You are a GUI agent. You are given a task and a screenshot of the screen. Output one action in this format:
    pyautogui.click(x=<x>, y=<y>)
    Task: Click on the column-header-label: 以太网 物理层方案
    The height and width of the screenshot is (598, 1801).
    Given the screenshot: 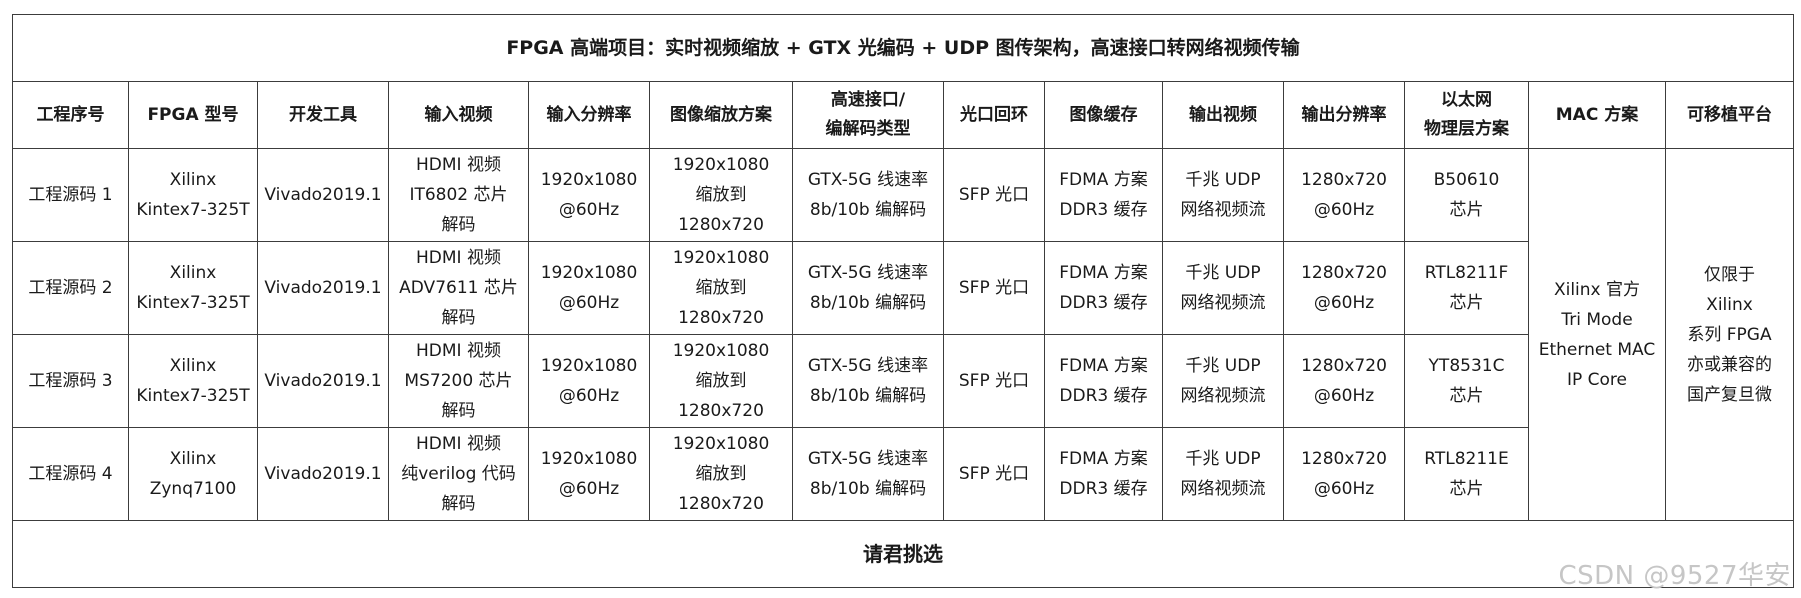 What is the action you would take?
    pyautogui.click(x=1466, y=114)
    